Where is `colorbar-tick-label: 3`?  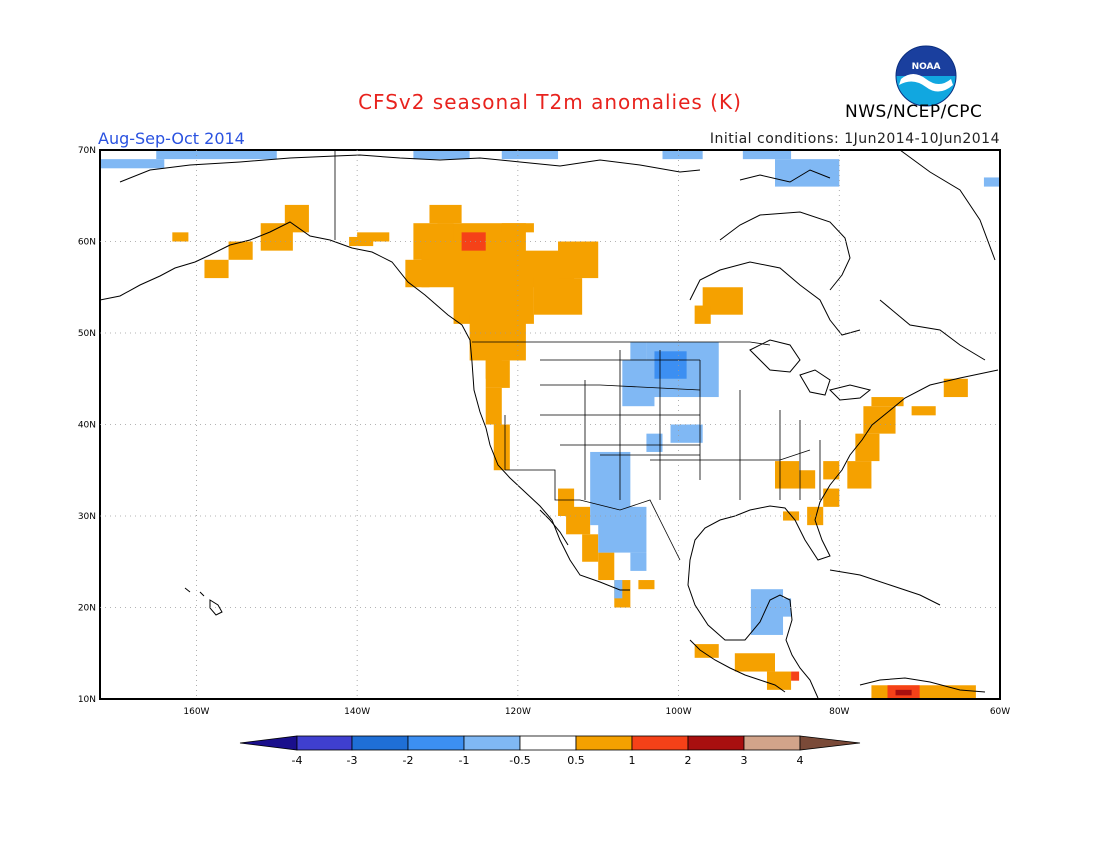 colorbar-tick-label: 3 is located at coordinates (744, 760).